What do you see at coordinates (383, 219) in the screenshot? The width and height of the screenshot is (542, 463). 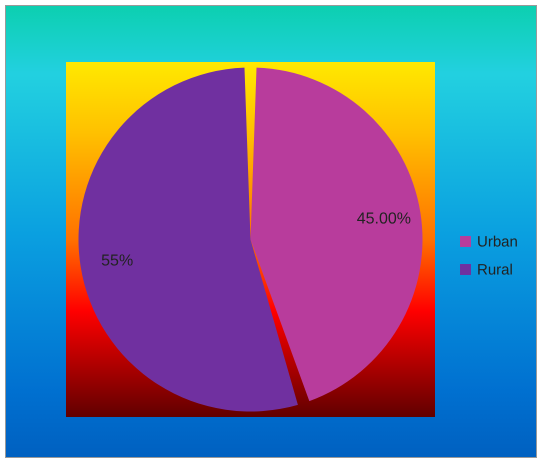 I see `data-label: 45.00%` at bounding box center [383, 219].